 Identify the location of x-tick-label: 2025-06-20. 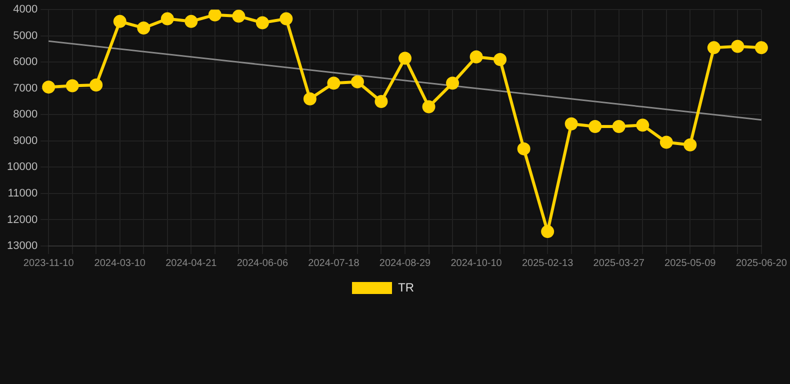
(762, 263).